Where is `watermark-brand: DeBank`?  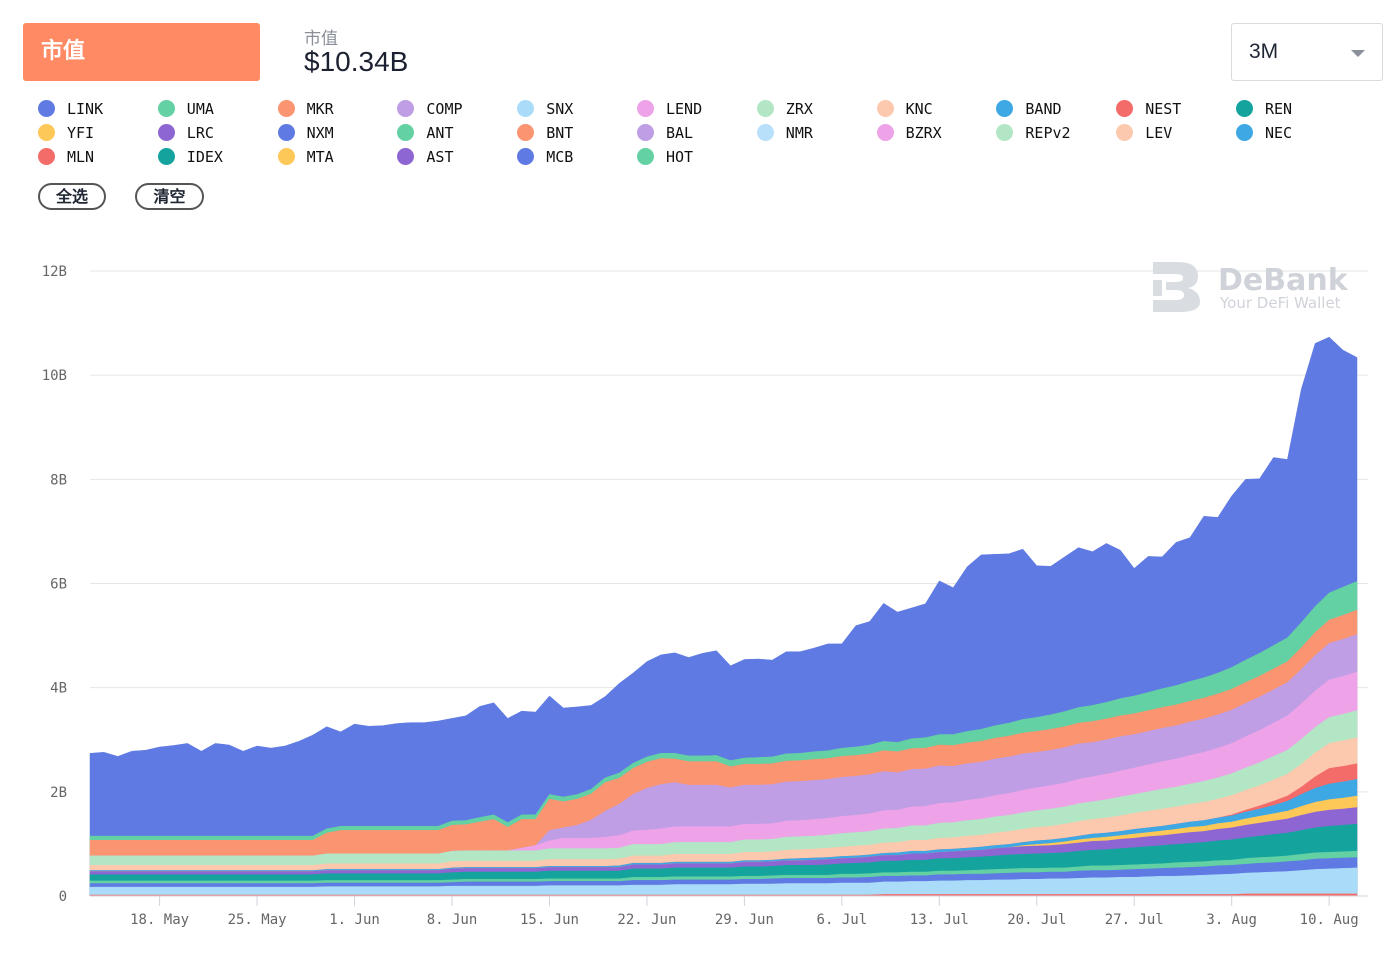 watermark-brand: DeBank is located at coordinates (1283, 280).